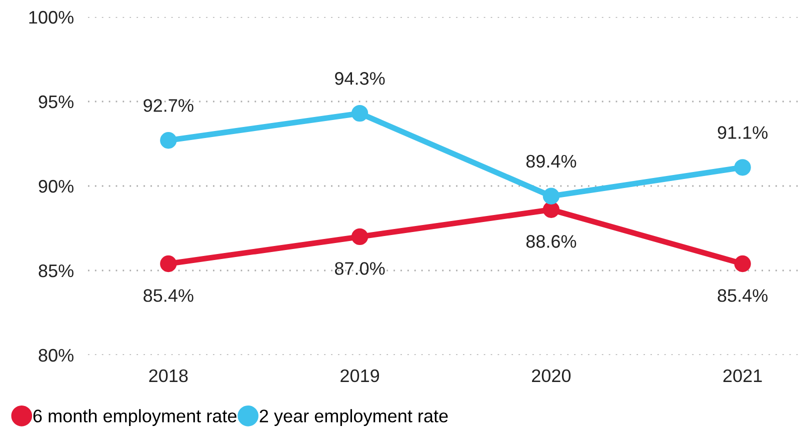 The height and width of the screenshot is (439, 811). What do you see at coordinates (360, 78) in the screenshot?
I see `data-label: 94.3%` at bounding box center [360, 78].